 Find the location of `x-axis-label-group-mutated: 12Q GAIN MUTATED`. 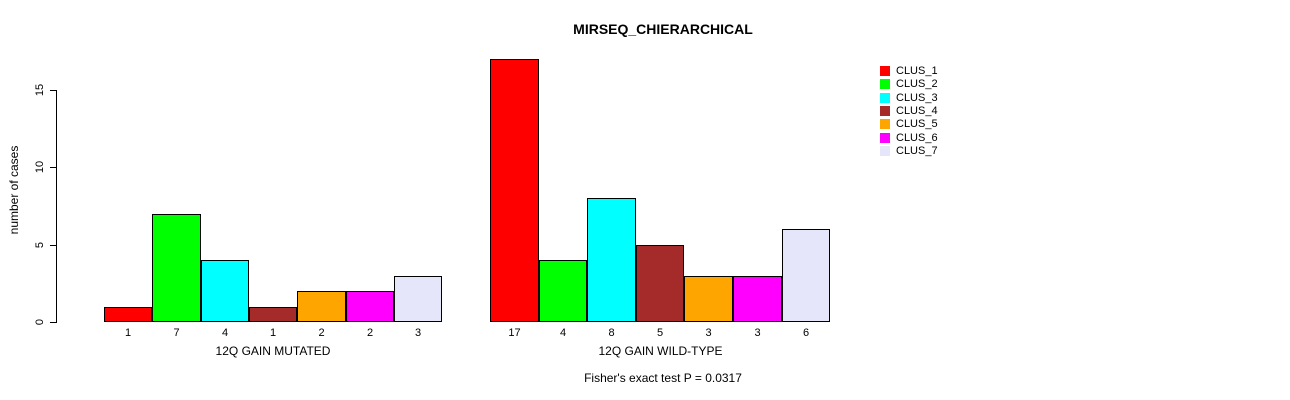

x-axis-label-group-mutated: 12Q GAIN MUTATED is located at coordinates (273, 351).